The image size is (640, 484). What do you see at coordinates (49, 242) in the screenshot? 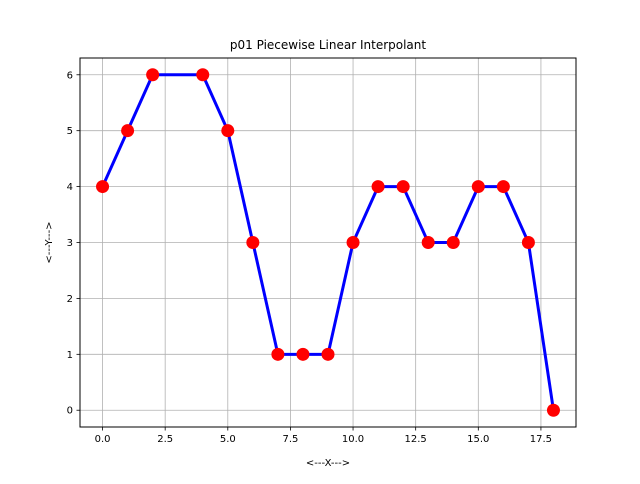
I see `y-axis-label: <---Y--->` at bounding box center [49, 242].